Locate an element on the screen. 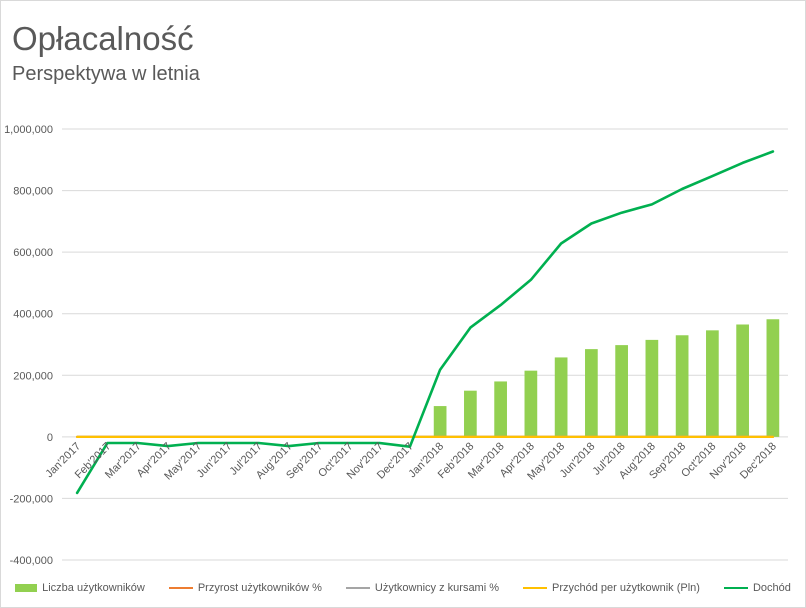 The image size is (806, 608). y-tick-label: 1,000,000 is located at coordinates (28, 130).